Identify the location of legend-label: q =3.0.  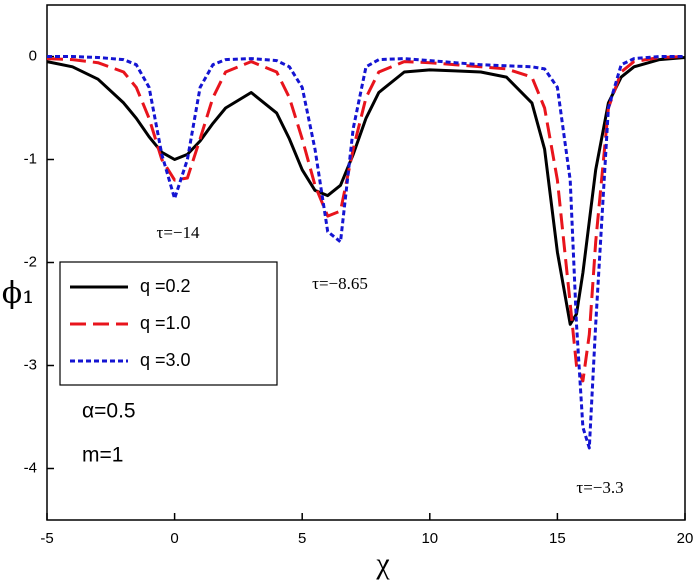
(165, 360).